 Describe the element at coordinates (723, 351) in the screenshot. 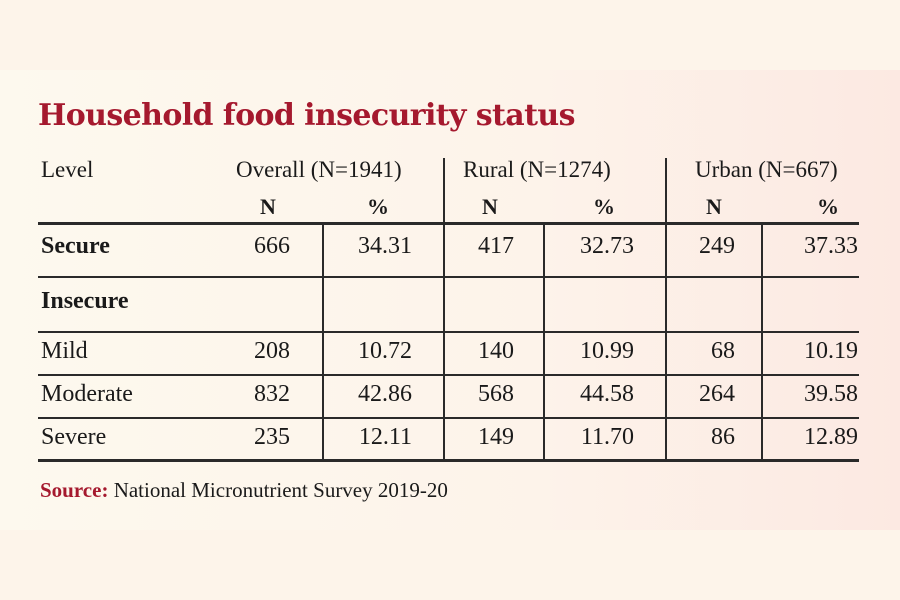

I see `cell-urban-n: 68` at that location.